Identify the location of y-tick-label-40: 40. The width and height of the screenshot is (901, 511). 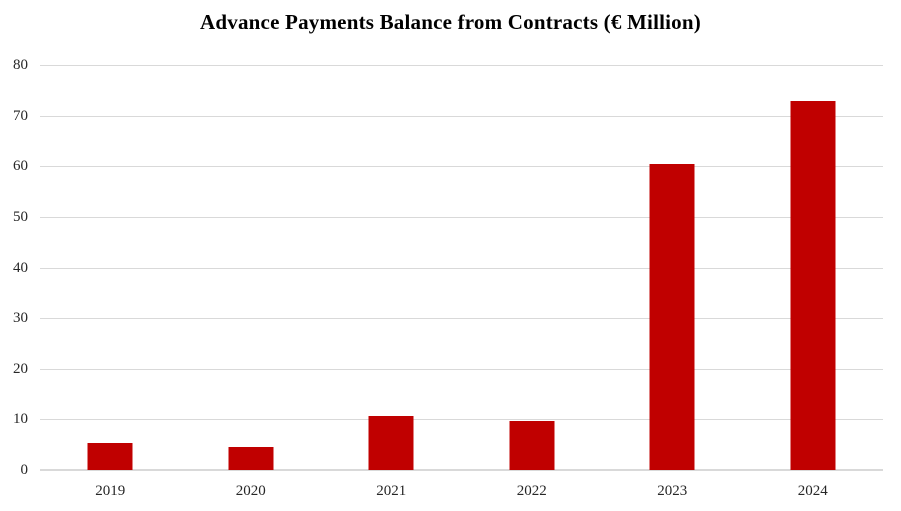
(20, 267).